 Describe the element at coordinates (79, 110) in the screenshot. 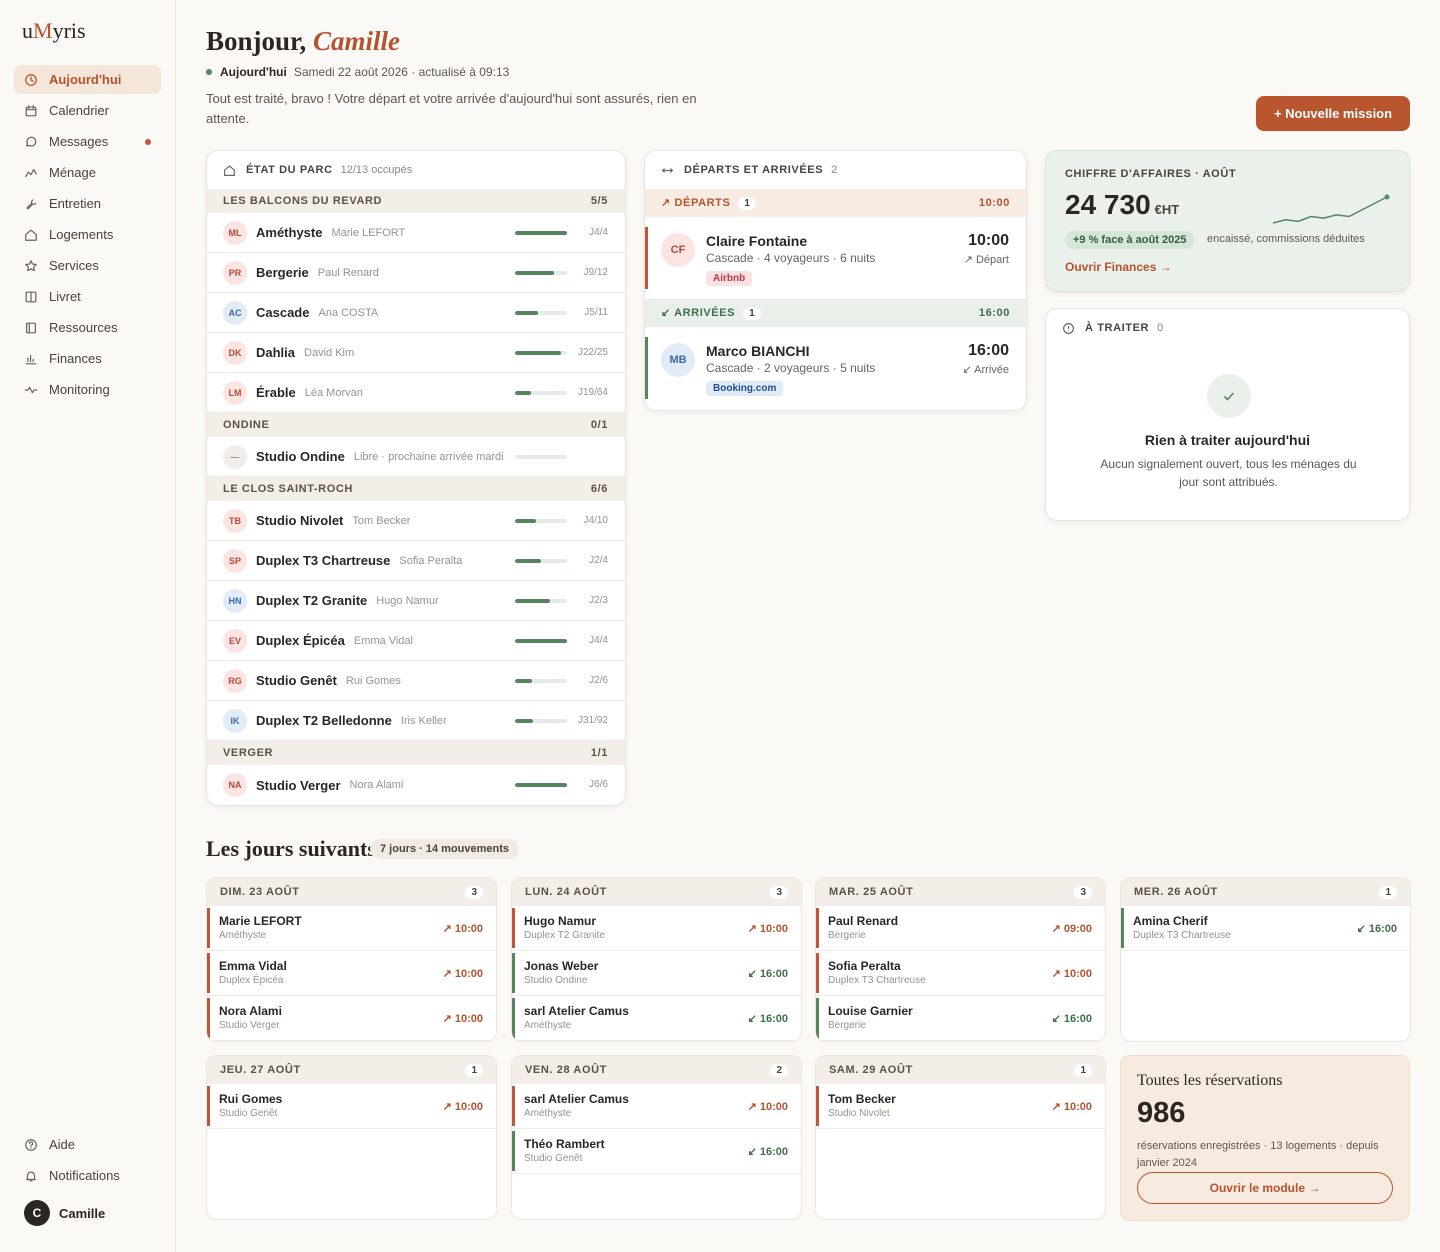

I see `nav-label: Calendrier` at that location.